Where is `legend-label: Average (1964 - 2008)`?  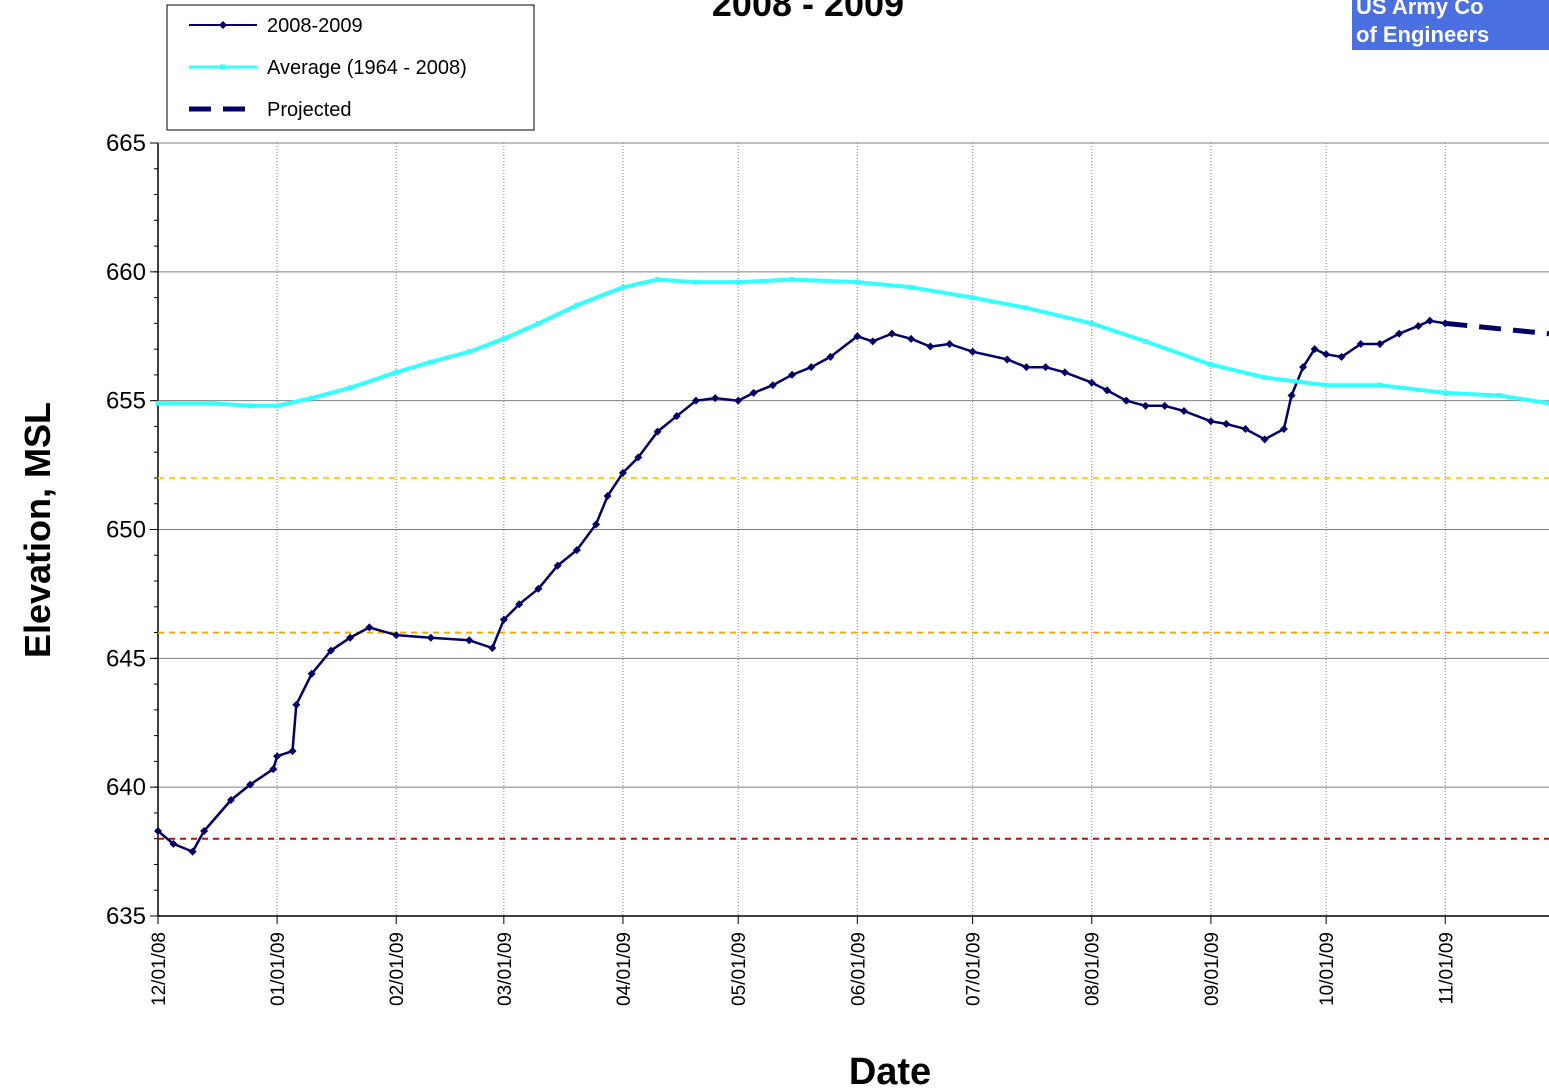
legend-label: Average (1964 - 2008) is located at coordinates (367, 68).